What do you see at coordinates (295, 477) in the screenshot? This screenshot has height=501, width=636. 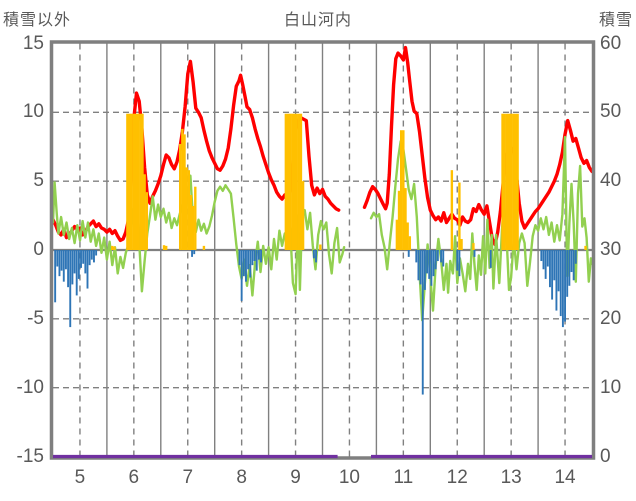 I see `x-tick-9: 9` at bounding box center [295, 477].